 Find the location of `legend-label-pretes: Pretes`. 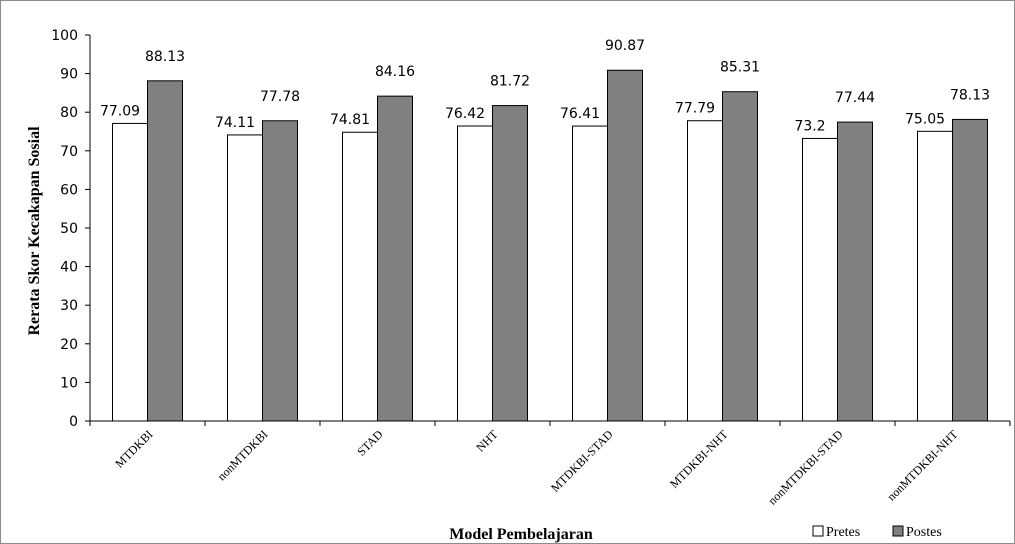

legend-label-pretes: Pretes is located at coordinates (843, 532).